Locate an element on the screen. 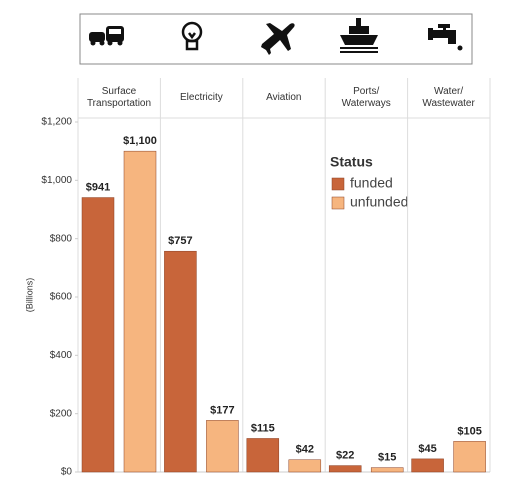 This screenshot has width=530, height=490. legend-label: unfunded is located at coordinates (379, 202).